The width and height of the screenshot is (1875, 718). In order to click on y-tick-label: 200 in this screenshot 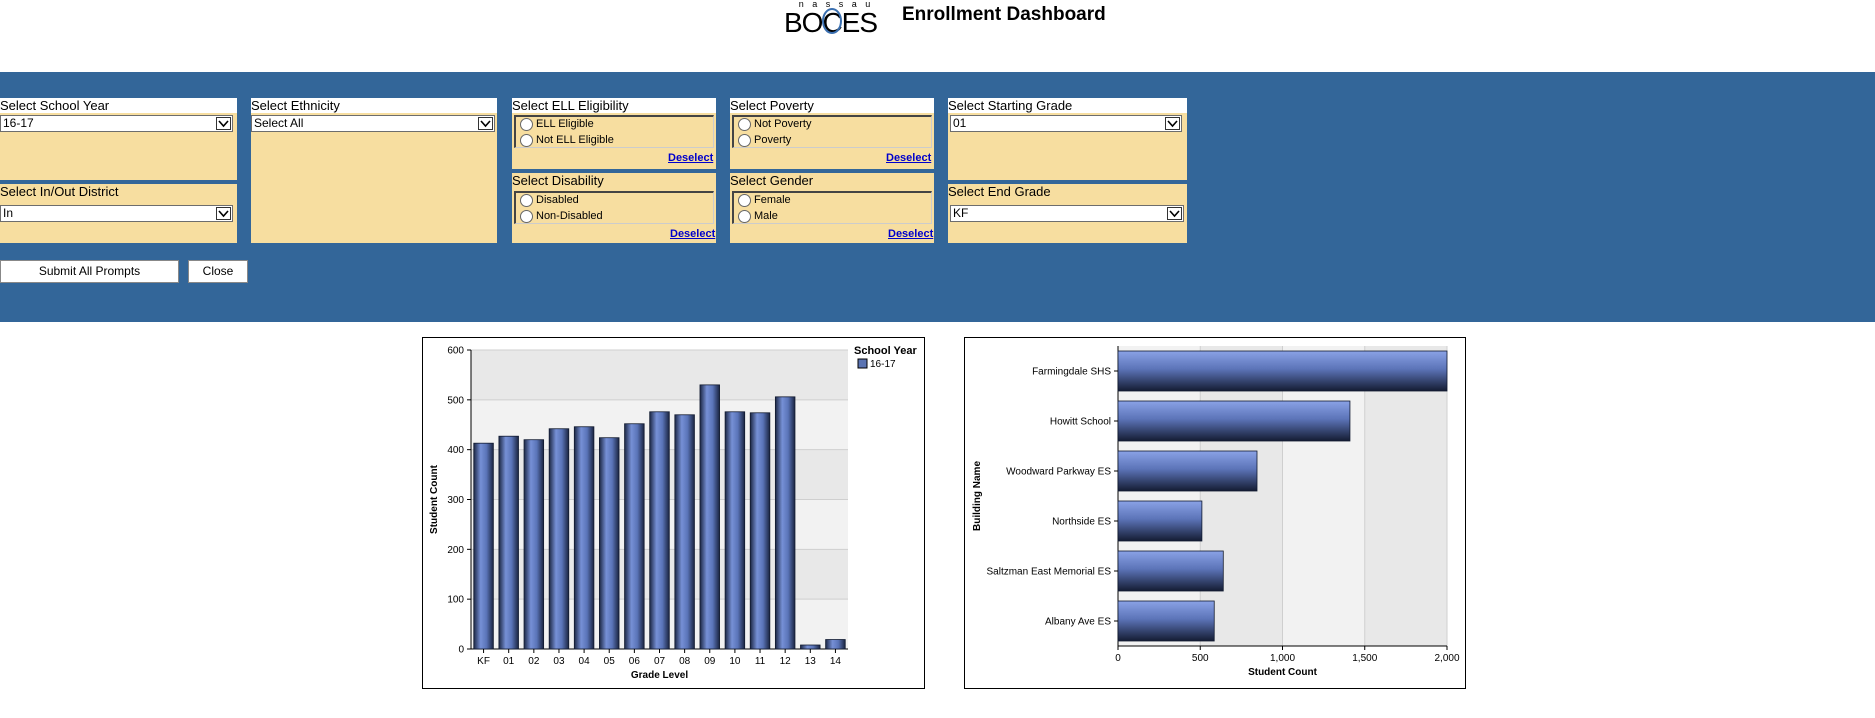, I will do `click(455, 550)`.